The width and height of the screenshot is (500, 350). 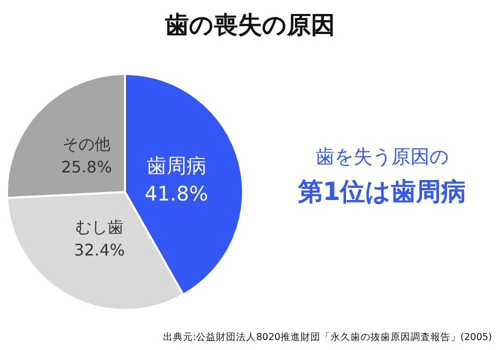 What do you see at coordinates (327, 337) in the screenshot?
I see `text: 出典元:公益財団法人8020推進財団「永久歯の抜歯原因調査報告」(2005)` at bounding box center [327, 337].